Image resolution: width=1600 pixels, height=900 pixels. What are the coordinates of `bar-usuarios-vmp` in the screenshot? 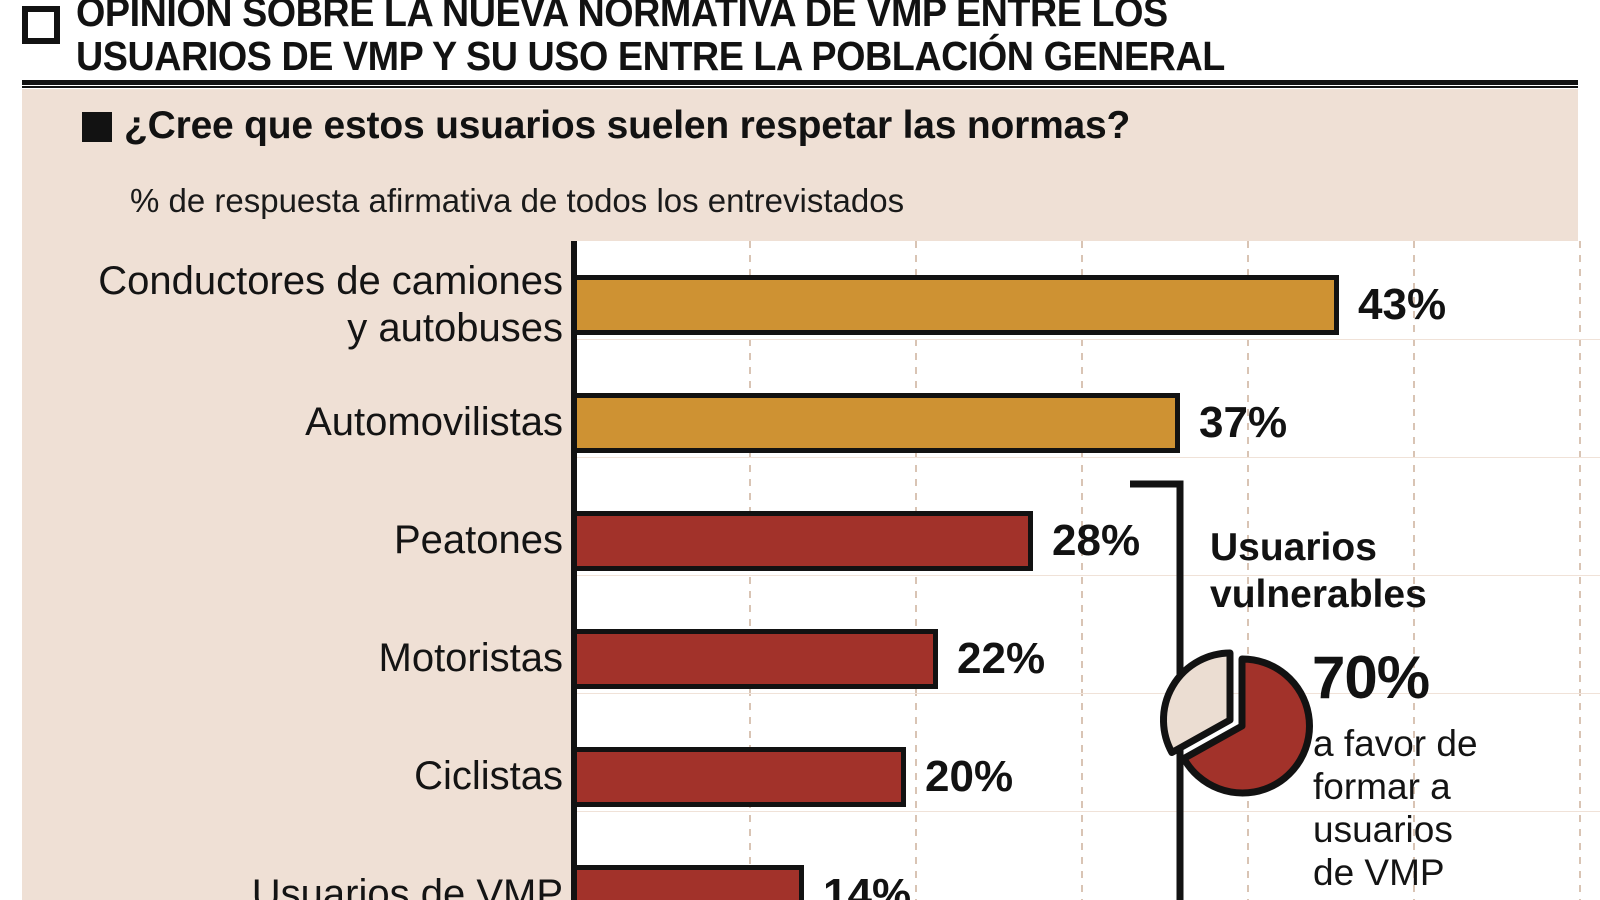 It's located at (687, 882).